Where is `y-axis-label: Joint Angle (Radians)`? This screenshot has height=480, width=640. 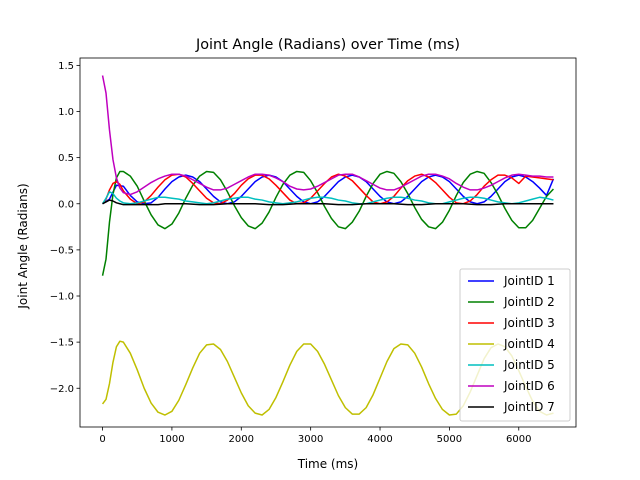
y-axis-label: Joint Angle (Radians) is located at coordinates (23, 246).